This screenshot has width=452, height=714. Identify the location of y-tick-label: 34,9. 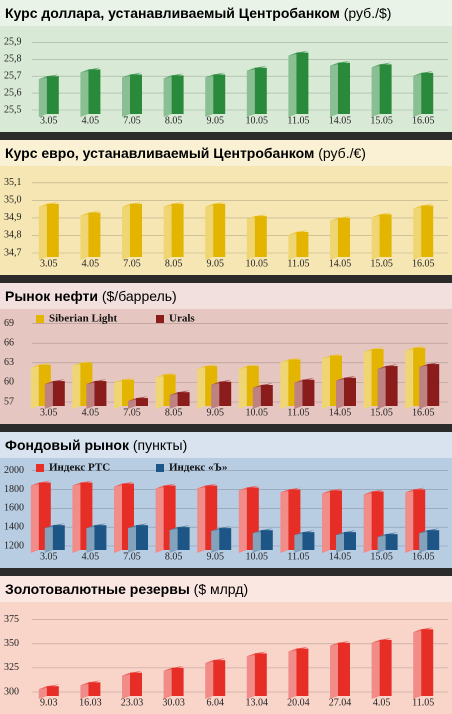
(13, 217).